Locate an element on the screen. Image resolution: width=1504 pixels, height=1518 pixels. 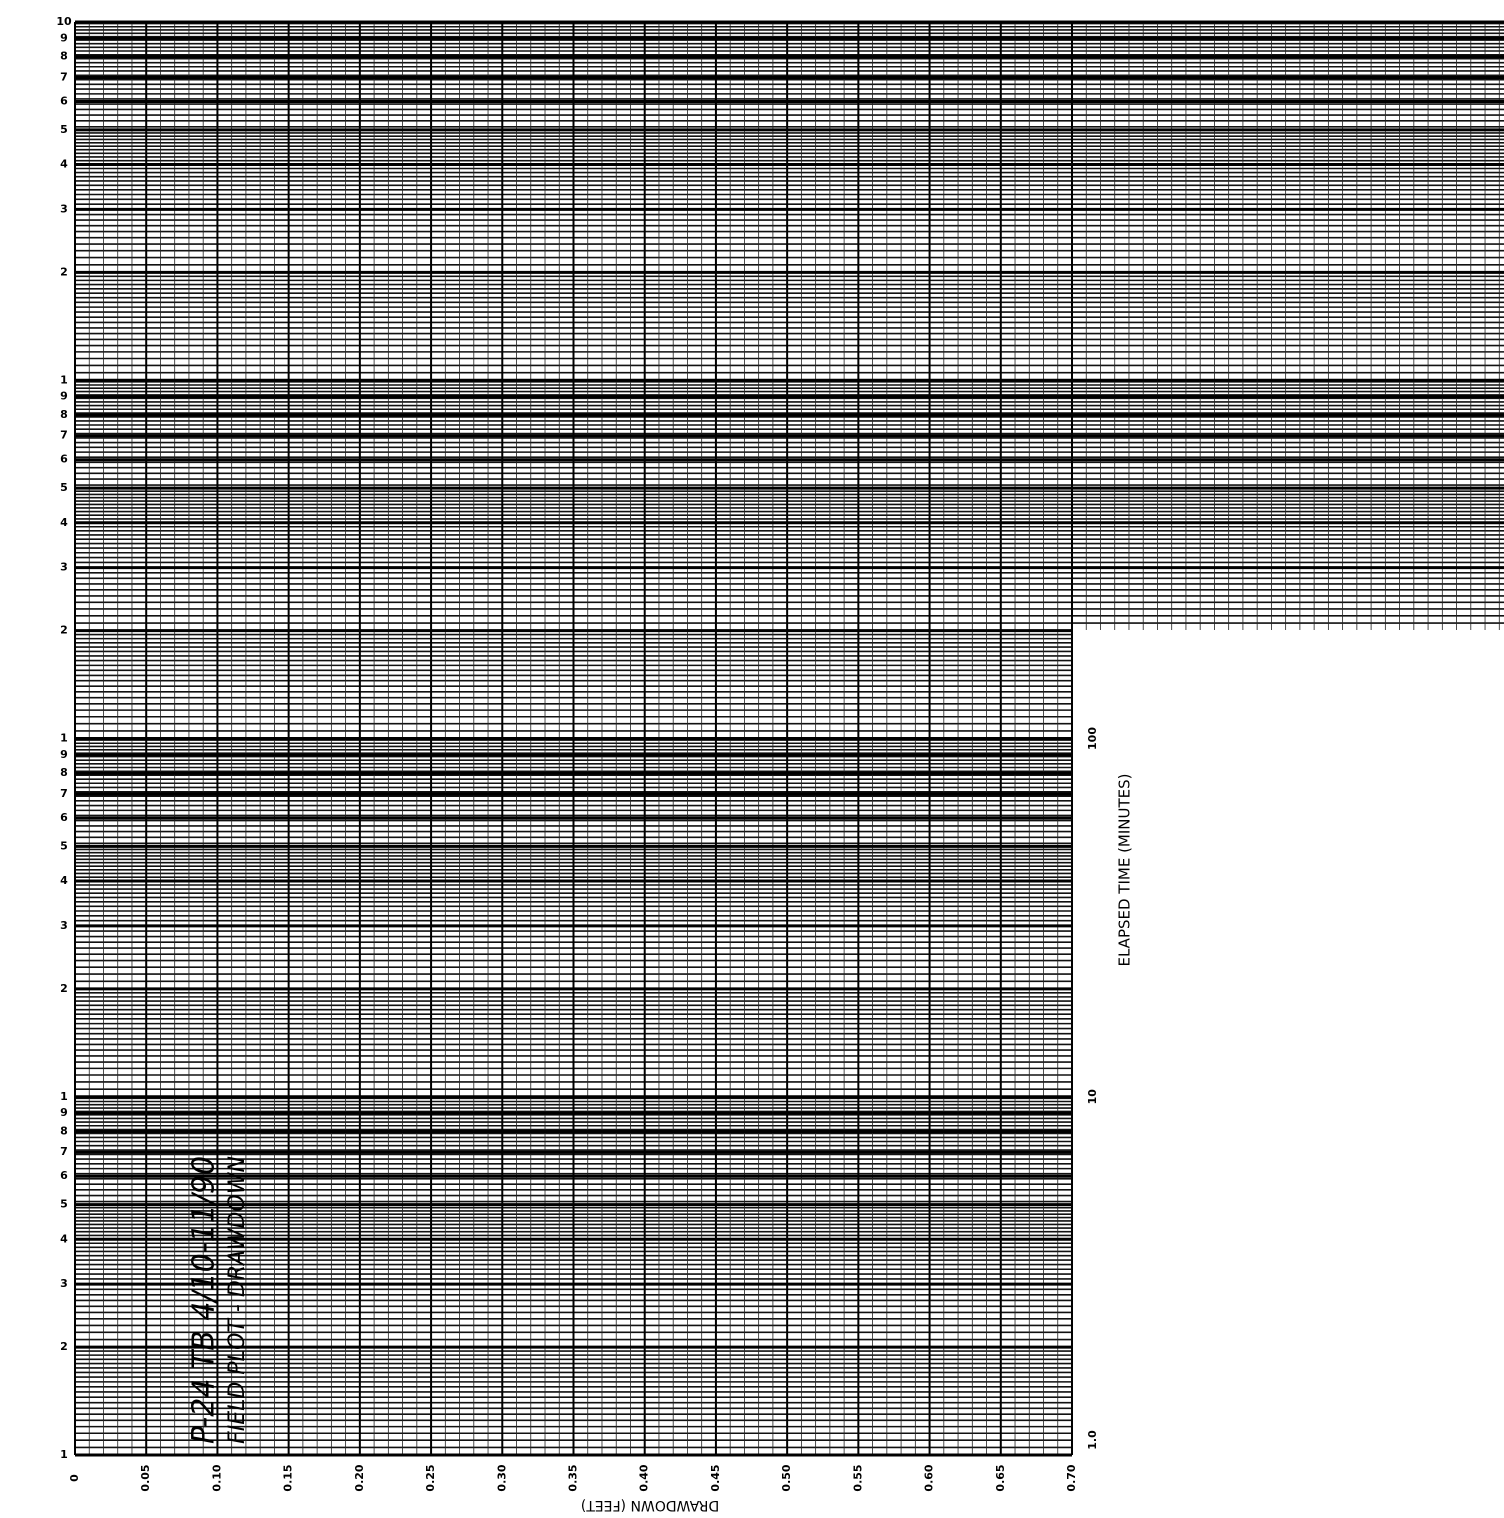
x-tick-label: 0.50 is located at coordinates (786, 1477).